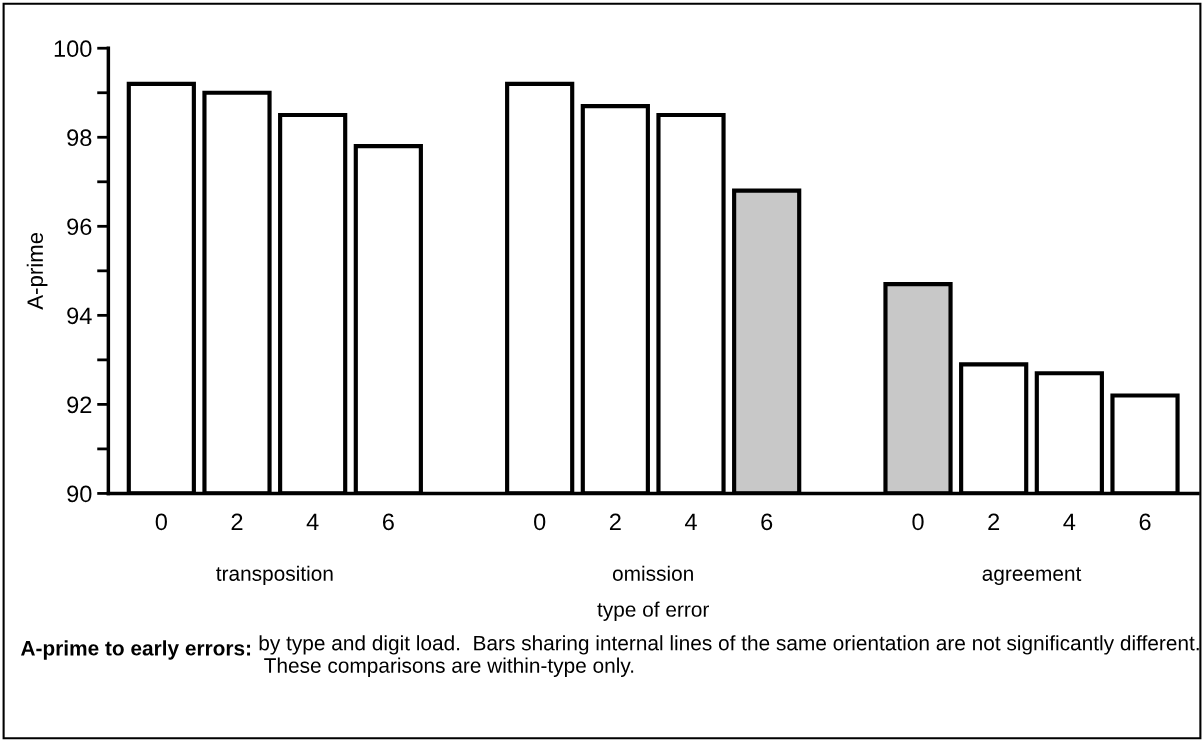 This screenshot has height=742, width=1204. What do you see at coordinates (79, 227) in the screenshot?
I see `y-tick-label: 96` at bounding box center [79, 227].